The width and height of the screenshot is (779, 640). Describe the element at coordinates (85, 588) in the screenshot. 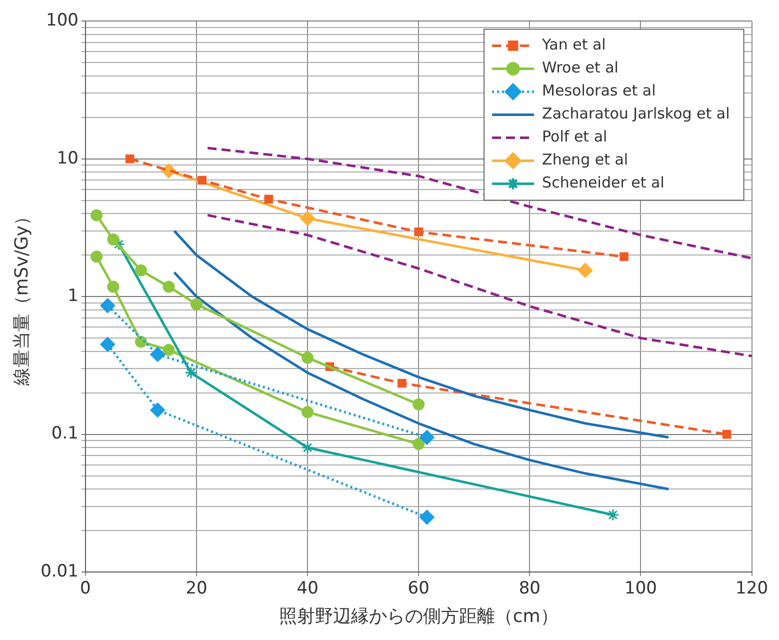

I see `x-tick-label: 0` at that location.